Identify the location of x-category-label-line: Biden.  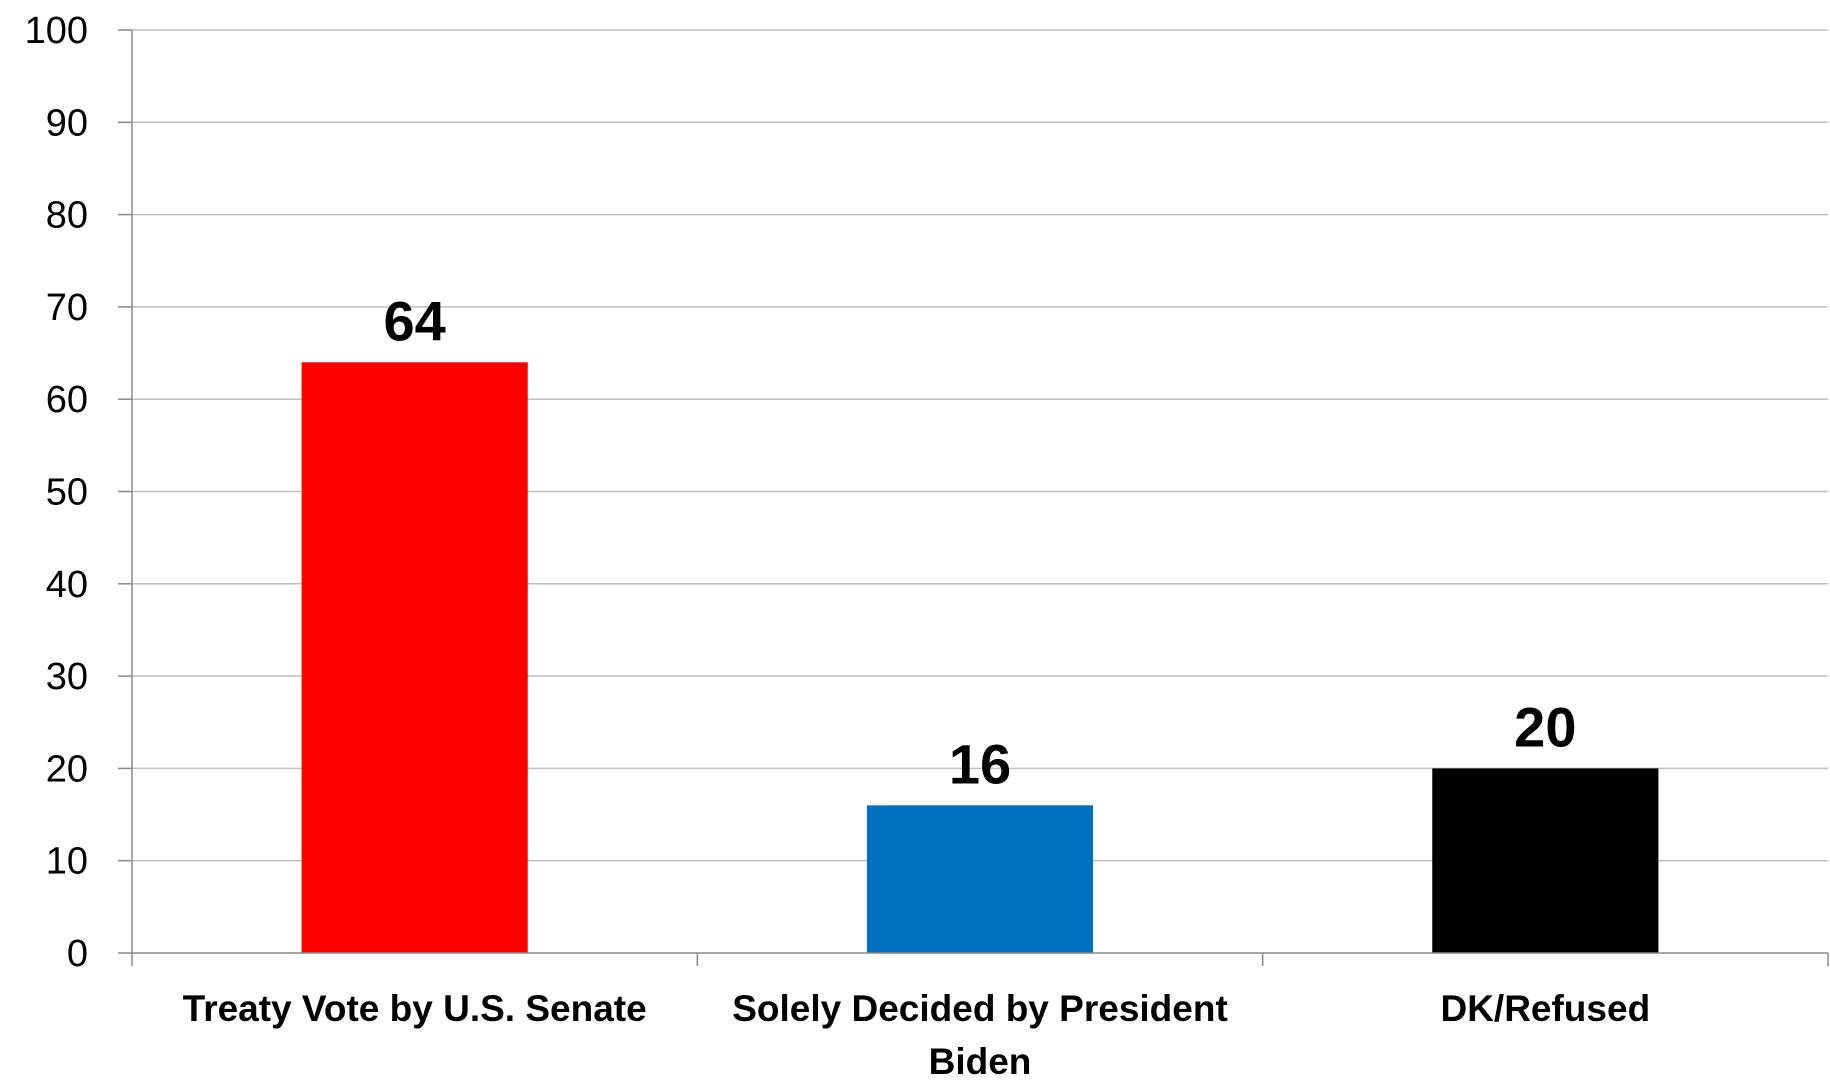
(980, 1061).